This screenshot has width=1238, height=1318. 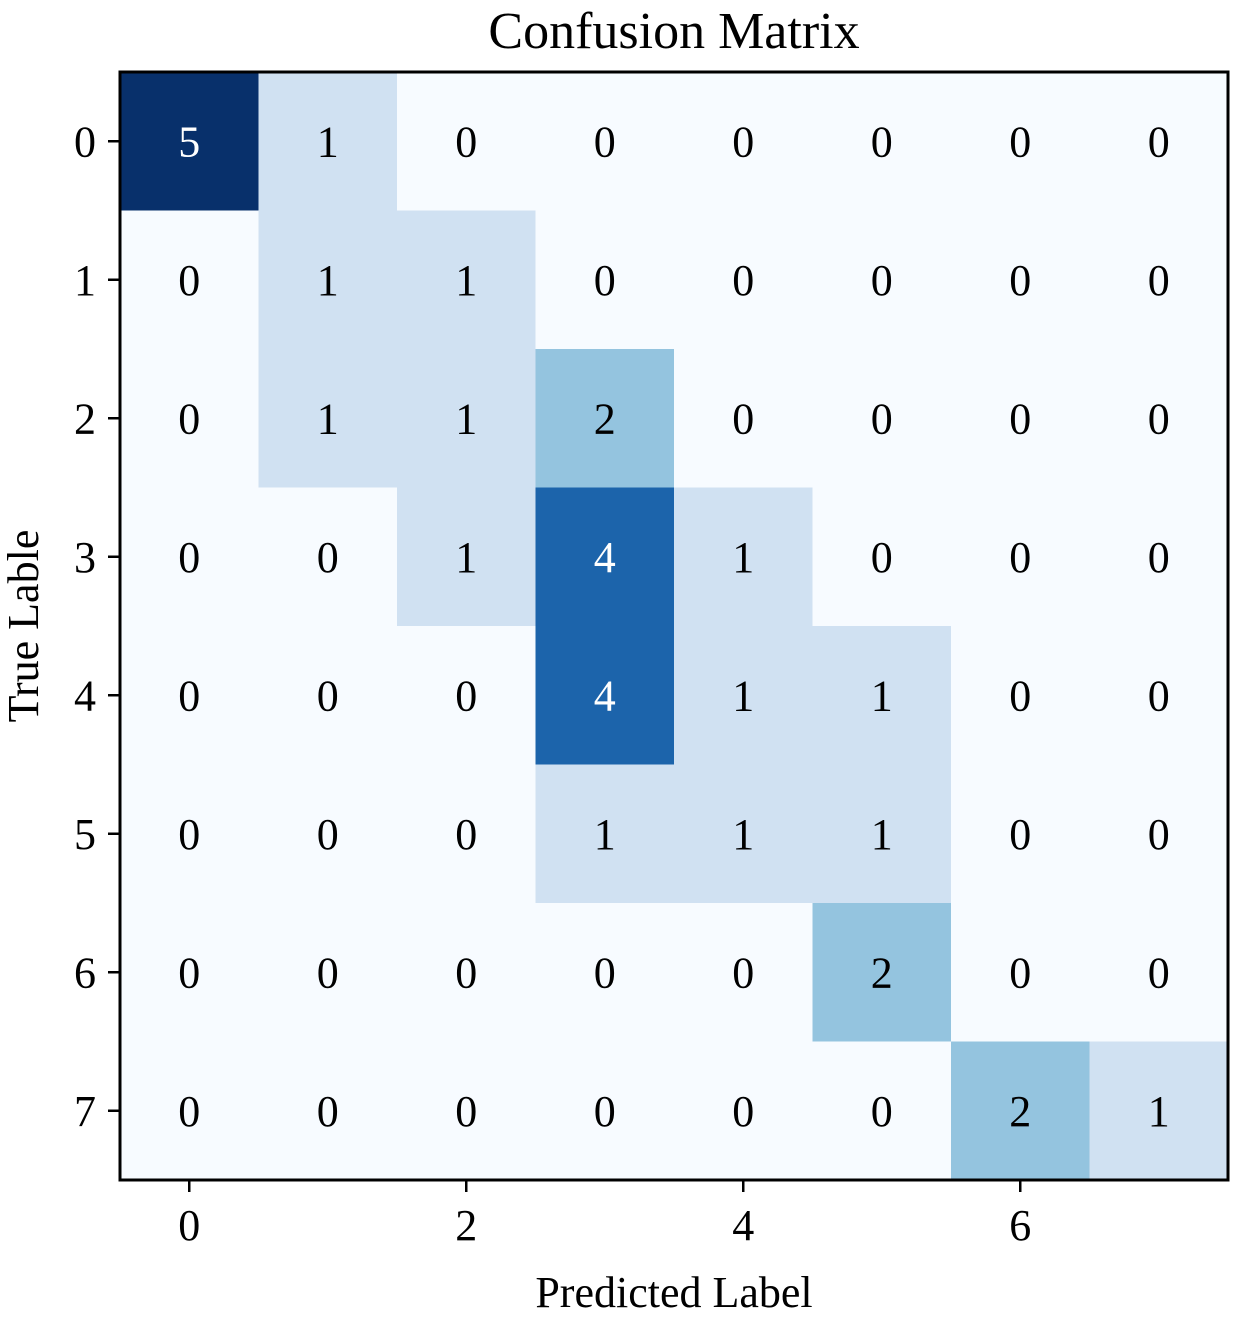 I want to click on y-axis-ticks: 0 1 2 3 4 5 6 7, so click(x=97, y=626).